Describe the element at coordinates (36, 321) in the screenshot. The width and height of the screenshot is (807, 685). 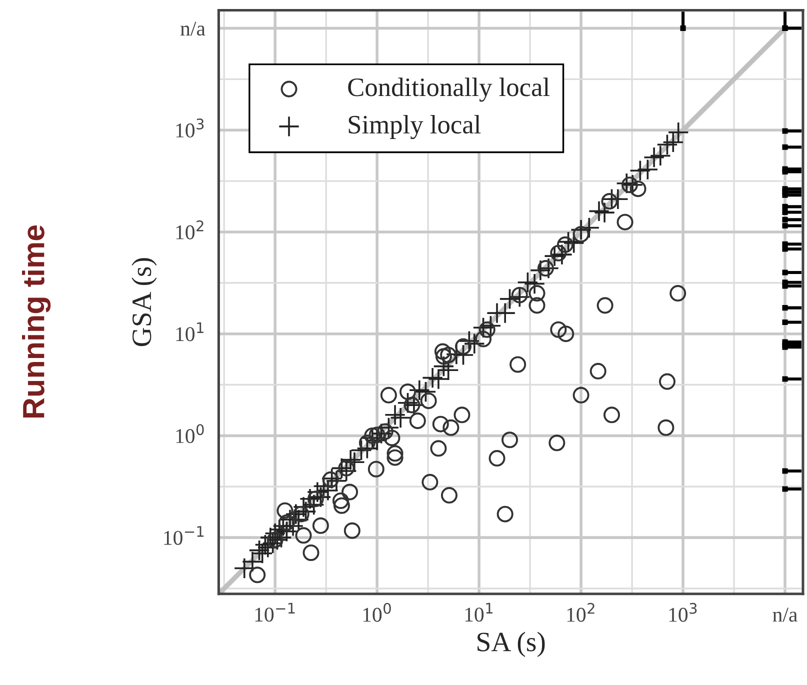
I see `text: Running time` at that location.